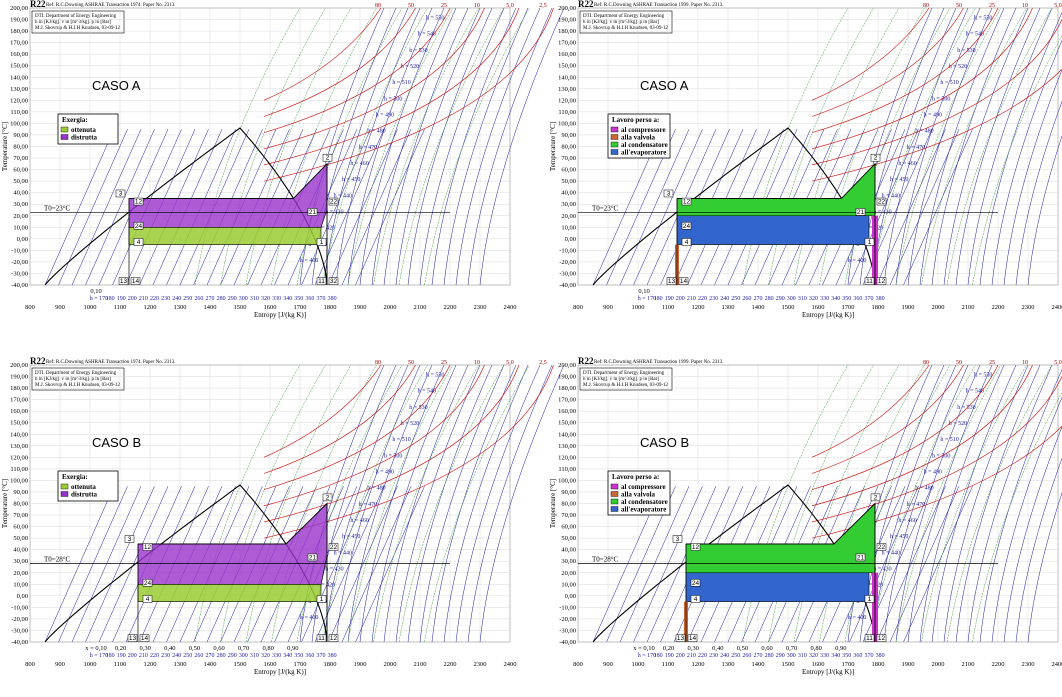 The height and width of the screenshot is (697, 1062). What do you see at coordinates (401, 83) in the screenshot?
I see `enthalpy-label: h = 510` at bounding box center [401, 83].